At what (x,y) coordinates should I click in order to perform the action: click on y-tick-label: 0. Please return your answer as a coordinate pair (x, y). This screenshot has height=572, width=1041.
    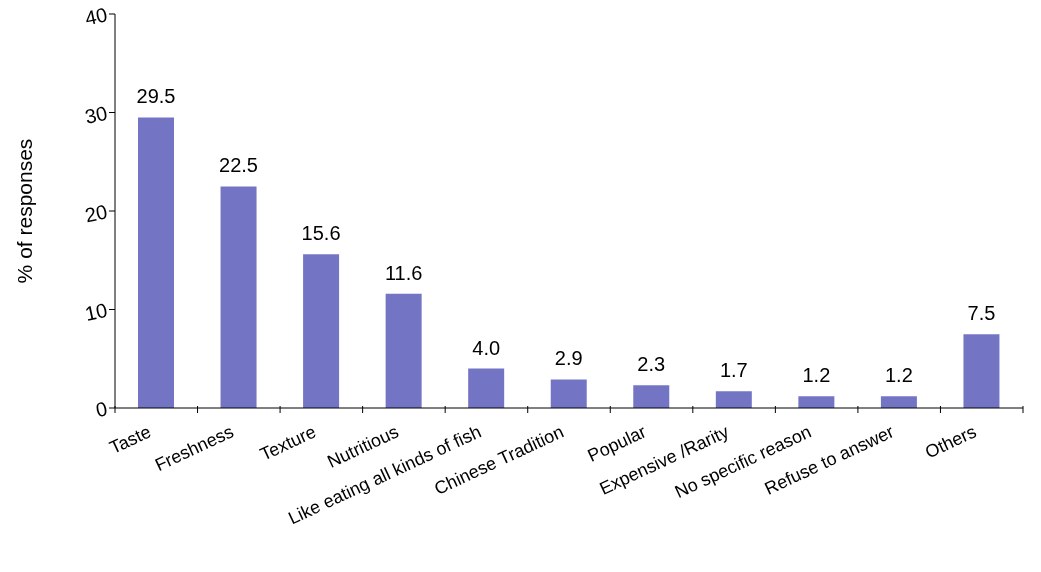
    Looking at the image, I should click on (101, 409).